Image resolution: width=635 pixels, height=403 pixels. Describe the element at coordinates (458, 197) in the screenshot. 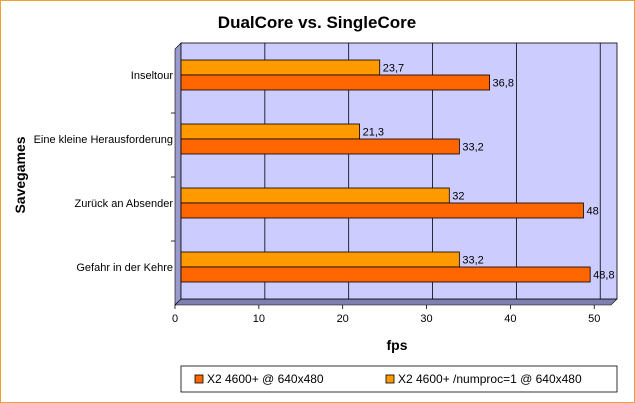

I see `data-label: 32` at that location.